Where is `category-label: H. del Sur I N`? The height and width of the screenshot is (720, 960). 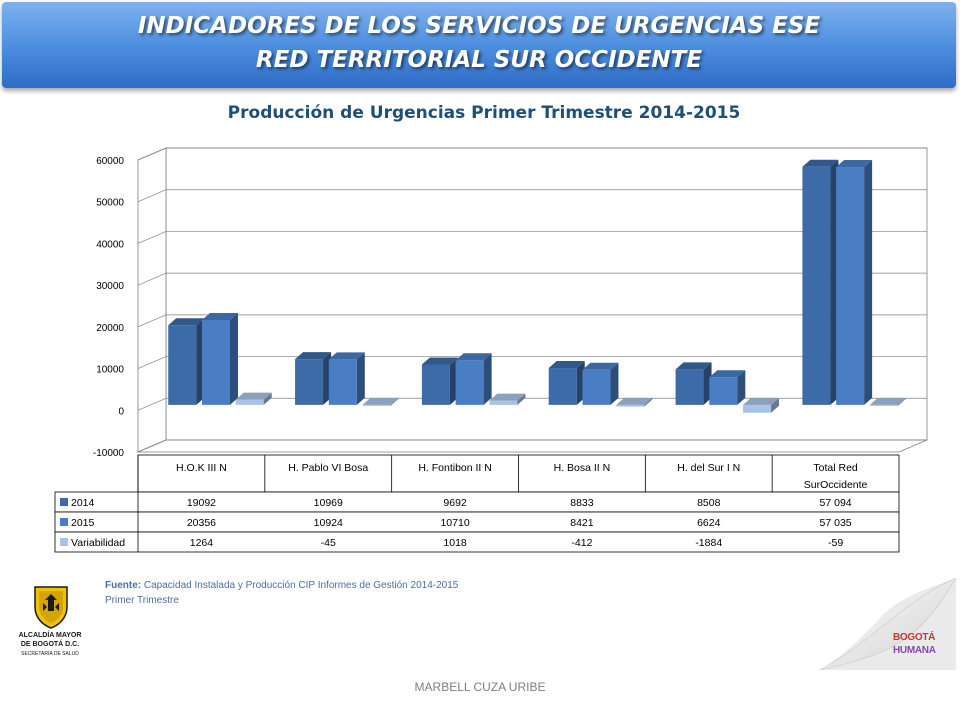 category-label: H. del Sur I N is located at coordinates (708, 468).